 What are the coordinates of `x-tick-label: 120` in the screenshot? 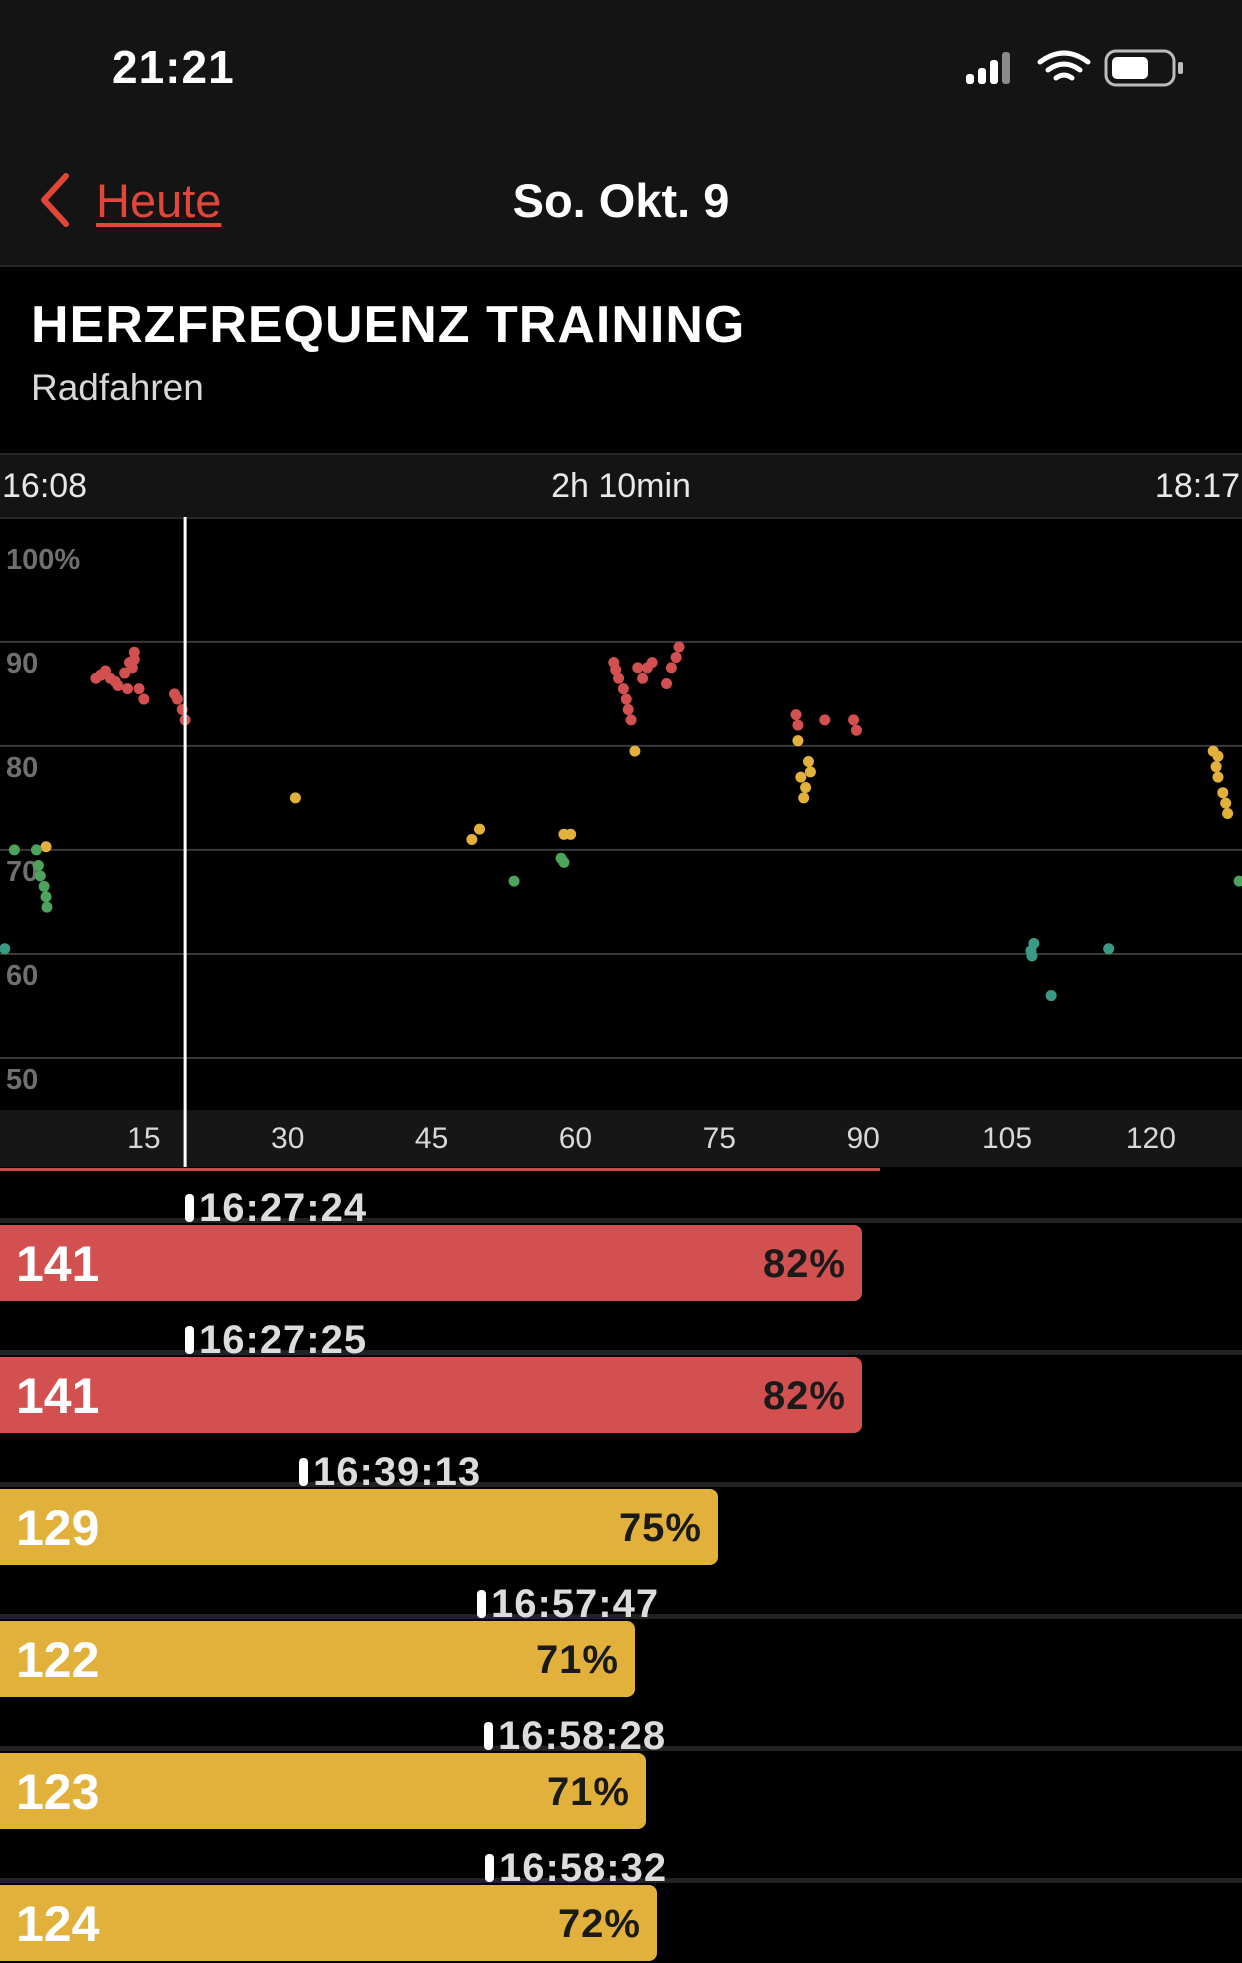 It's located at (1151, 1138).